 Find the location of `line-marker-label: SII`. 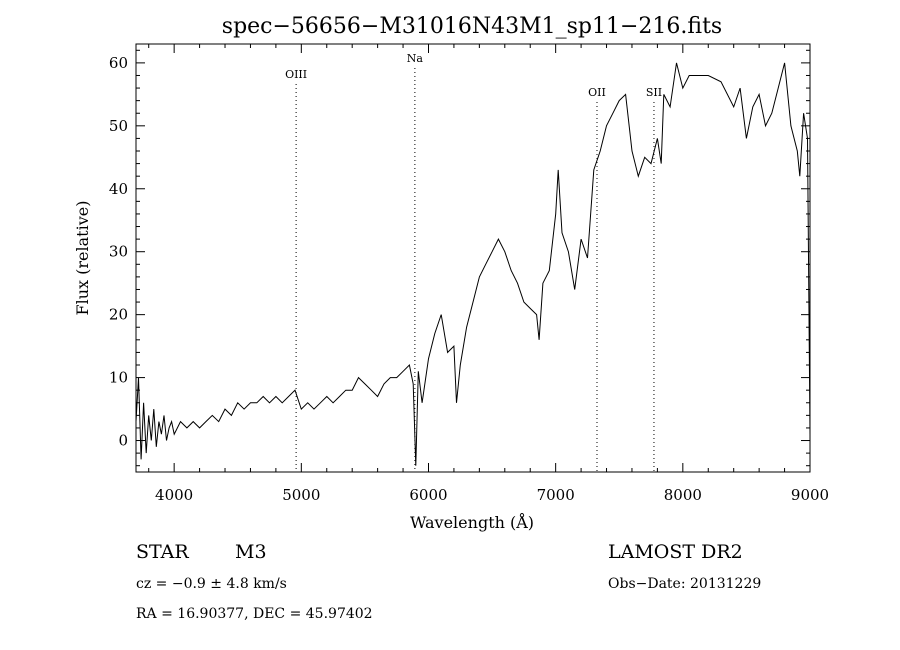

line-marker-label: SII is located at coordinates (654, 92).